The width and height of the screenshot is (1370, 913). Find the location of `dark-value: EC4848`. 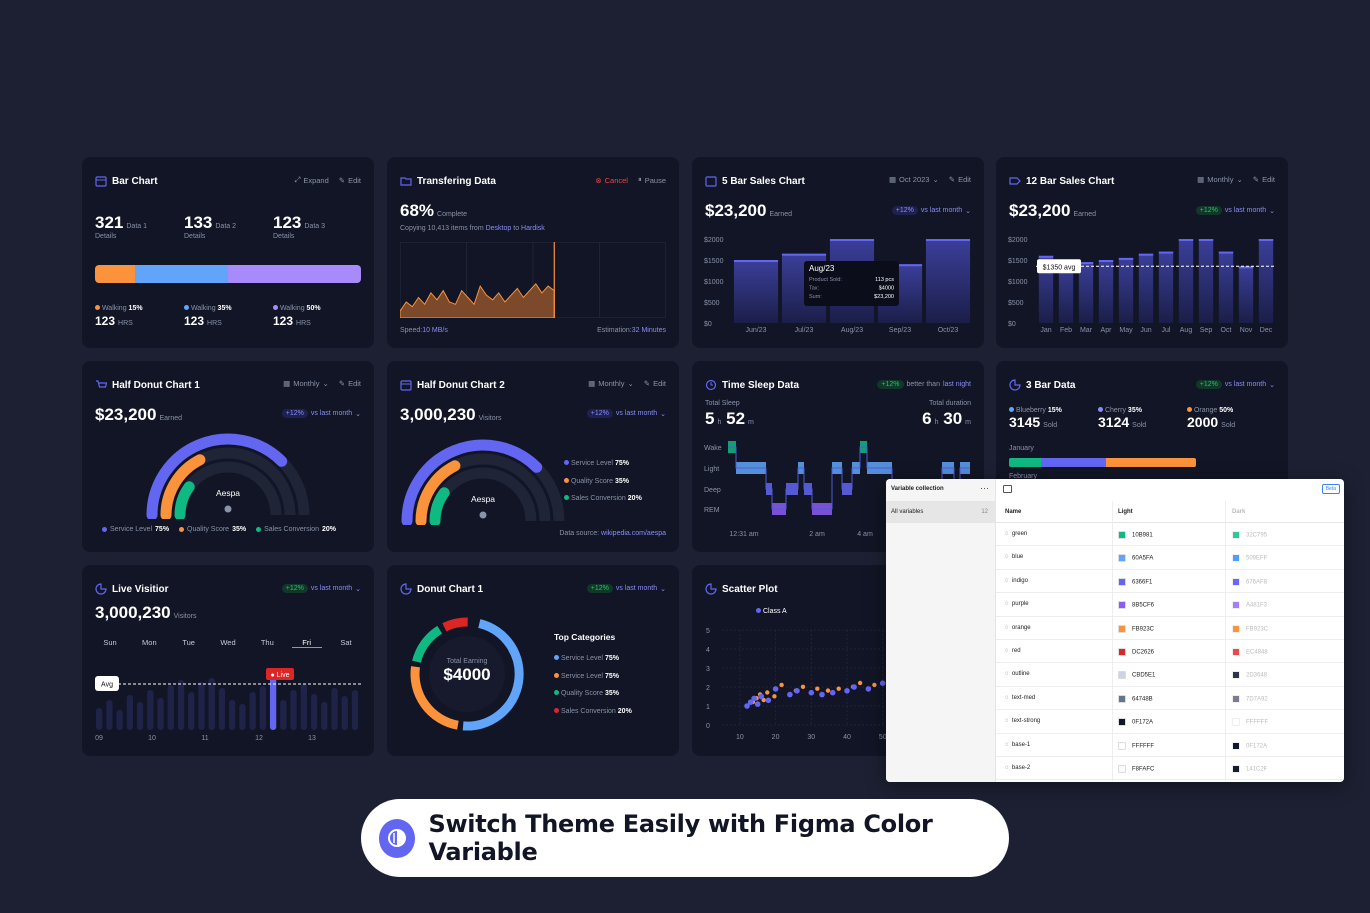

dark-value: EC4848 is located at coordinates (1250, 652).